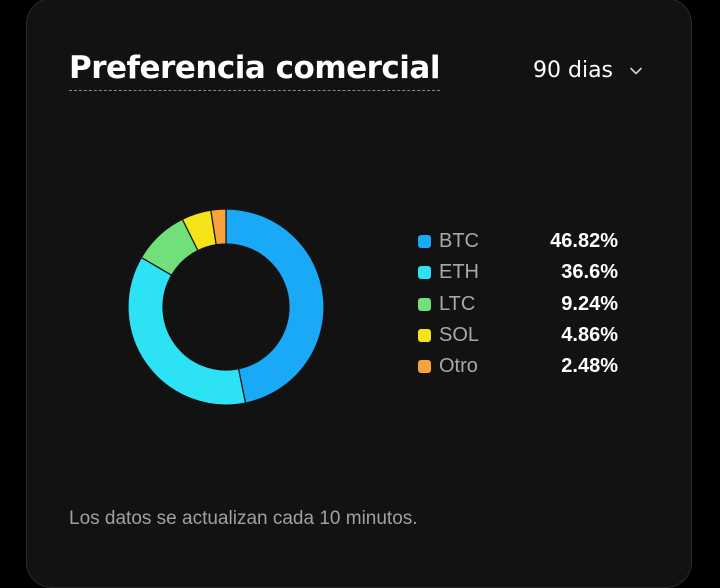 The width and height of the screenshot is (720, 588). I want to click on legend-label: BTC, so click(459, 241).